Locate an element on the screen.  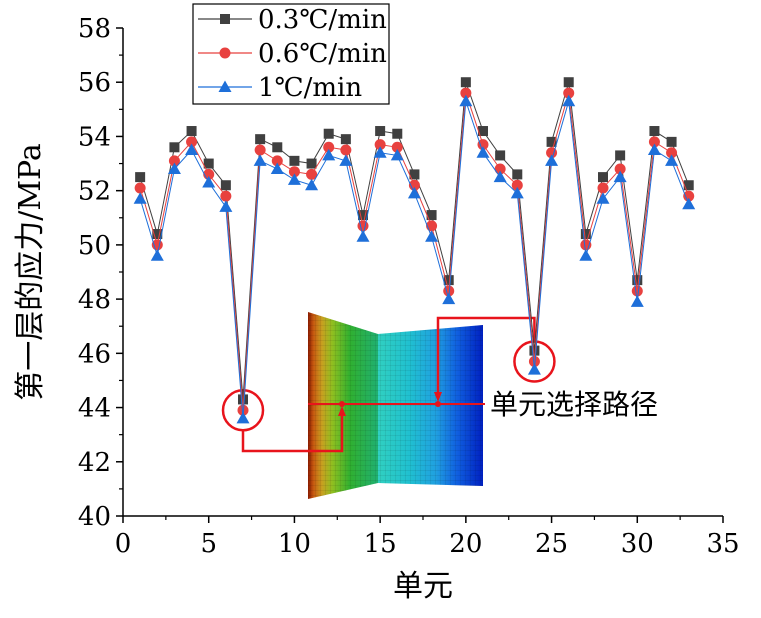
x-axis-title: 单元 is located at coordinates (423, 586).